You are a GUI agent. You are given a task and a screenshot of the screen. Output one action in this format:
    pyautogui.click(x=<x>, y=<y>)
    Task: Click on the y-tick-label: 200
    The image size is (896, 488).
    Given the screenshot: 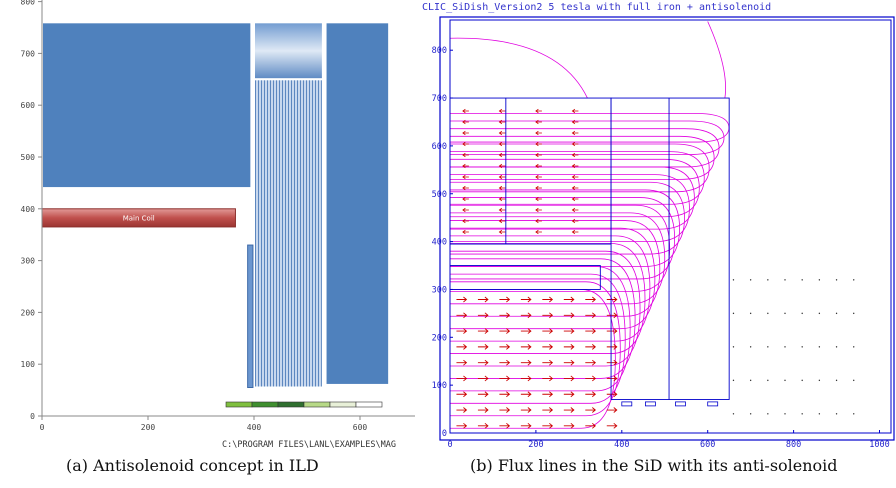 What is the action you would take?
    pyautogui.click(x=439, y=338)
    